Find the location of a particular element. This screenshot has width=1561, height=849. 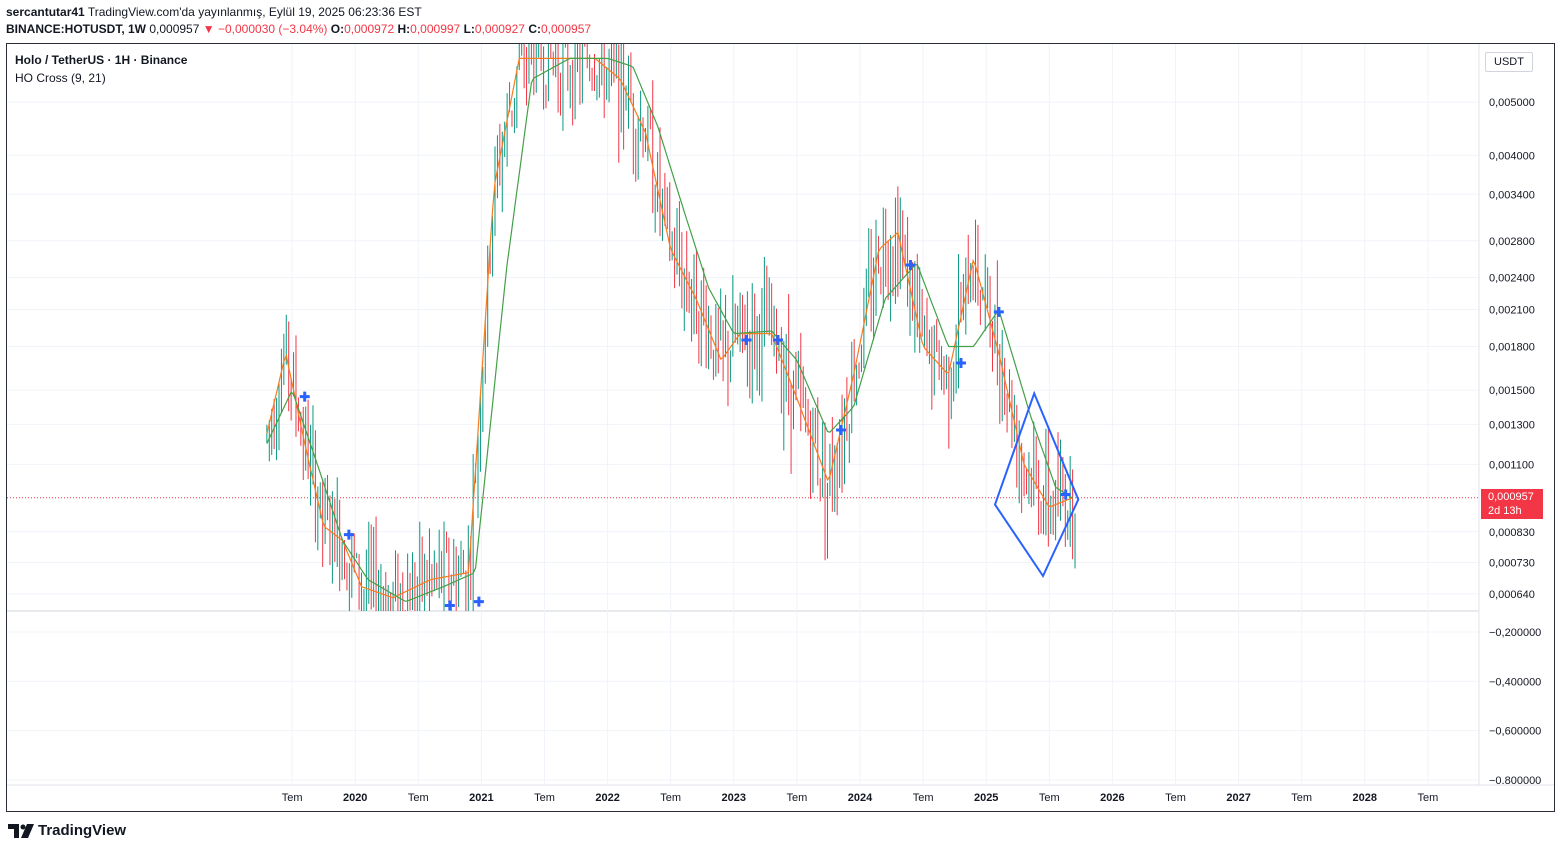

currency-button: USDT is located at coordinates (1509, 62).